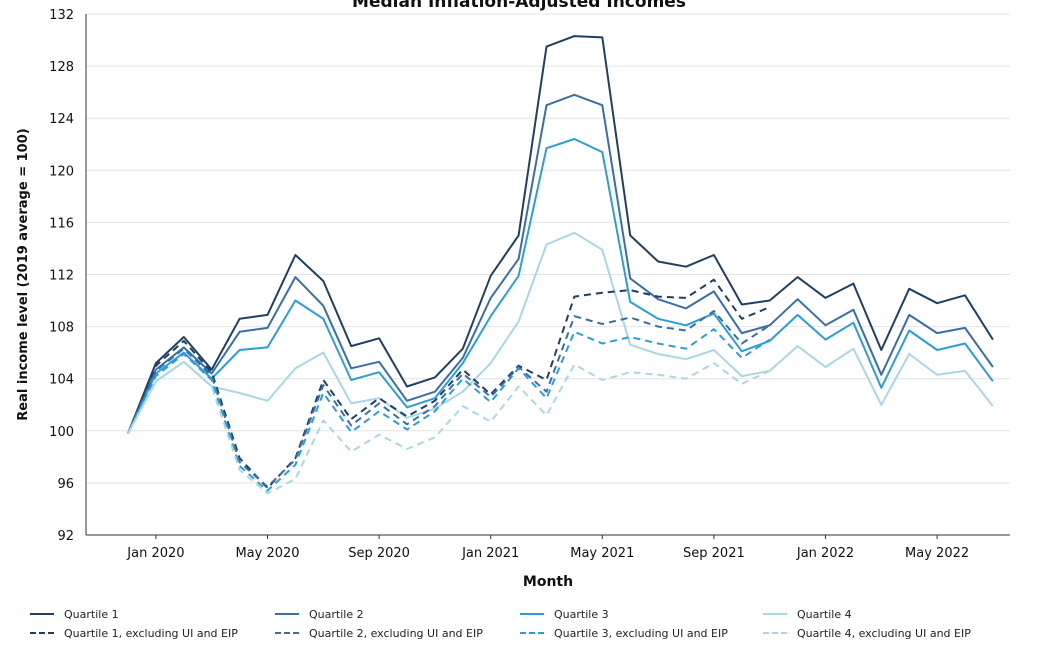 The image size is (1038, 646). I want to click on x-tick-label: Jan 2022, so click(825, 553).